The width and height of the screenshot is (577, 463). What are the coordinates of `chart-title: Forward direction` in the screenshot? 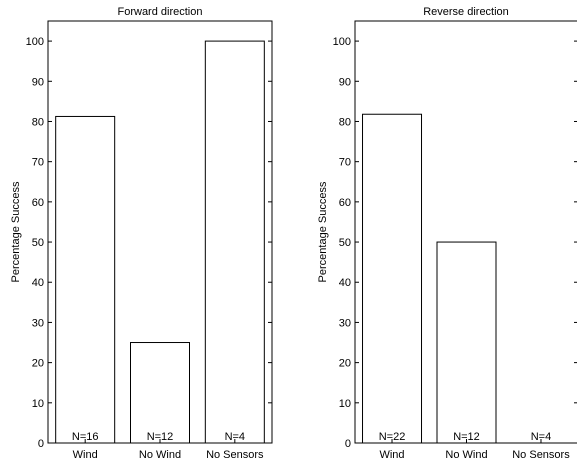 It's located at (160, 12).